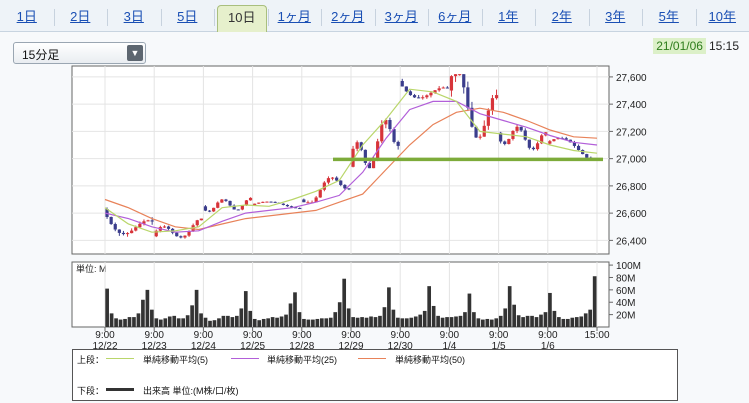  What do you see at coordinates (374, 16) in the screenshot?
I see `period-tab-bar: 1日 2日 3日 5日 10日 1ヶ月 2ヶ月 3ヶ月 6ヶ月 1年 2年 3年 5年 10年` at bounding box center [374, 16].